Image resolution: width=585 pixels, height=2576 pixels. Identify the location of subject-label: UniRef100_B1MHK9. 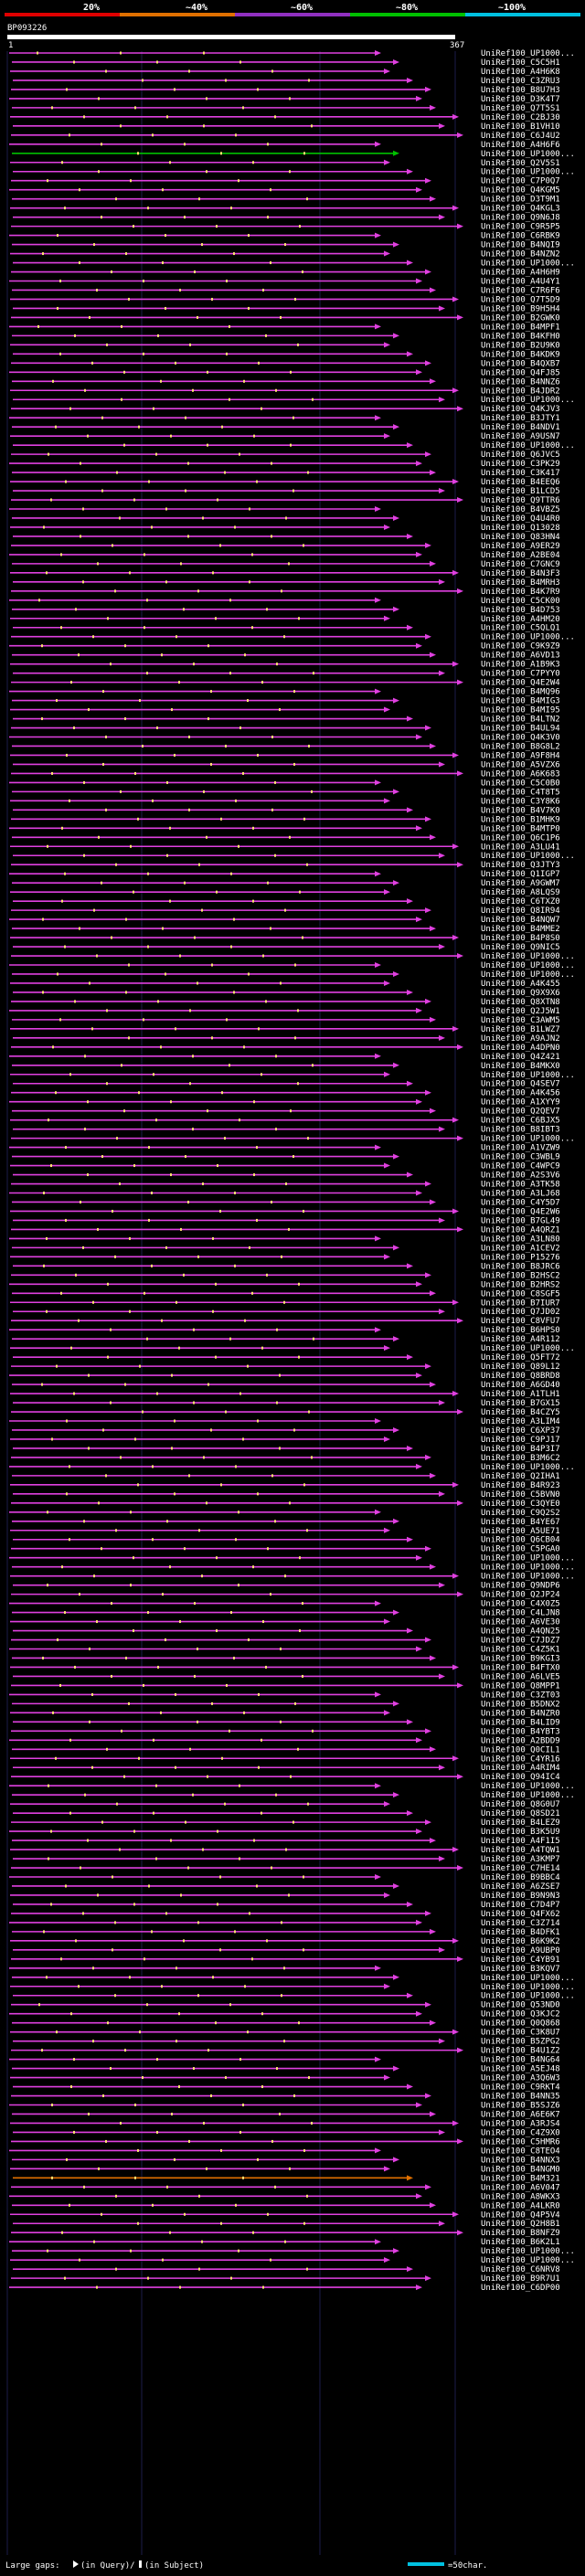
(520, 819).